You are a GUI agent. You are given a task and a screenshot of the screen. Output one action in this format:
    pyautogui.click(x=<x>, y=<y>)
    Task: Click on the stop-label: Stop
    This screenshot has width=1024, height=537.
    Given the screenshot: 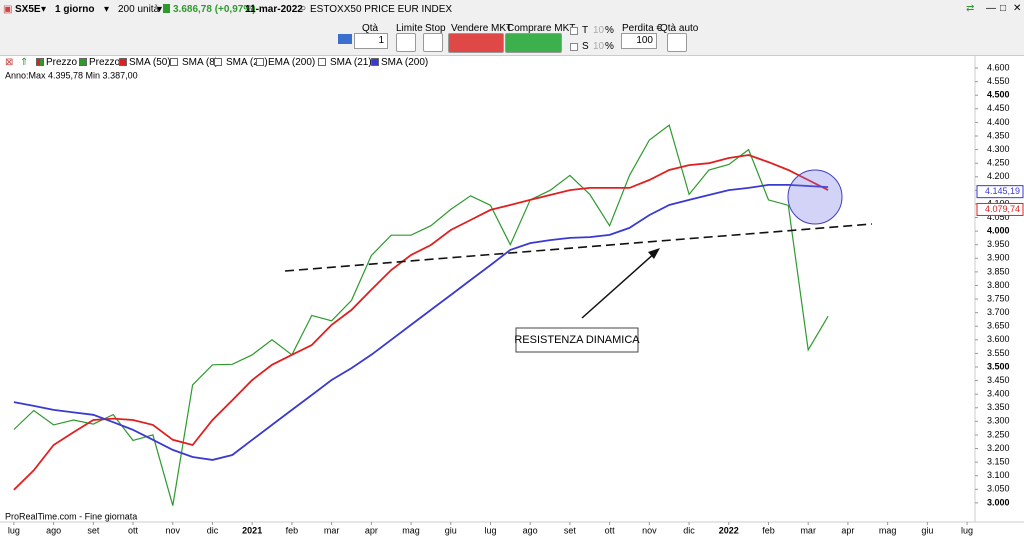 What is the action you would take?
    pyautogui.click(x=435, y=28)
    